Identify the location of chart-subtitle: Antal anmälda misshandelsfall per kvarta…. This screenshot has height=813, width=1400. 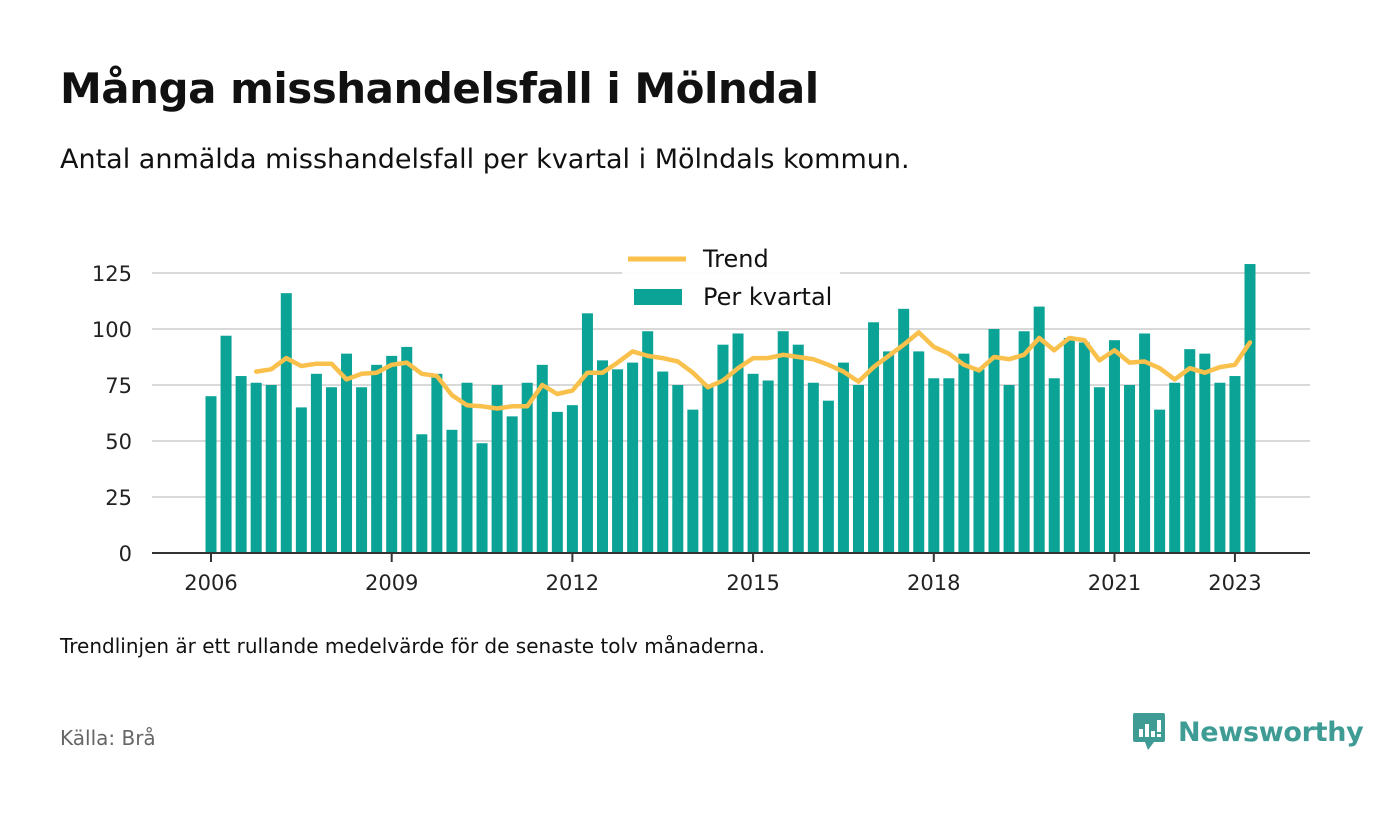
(485, 159).